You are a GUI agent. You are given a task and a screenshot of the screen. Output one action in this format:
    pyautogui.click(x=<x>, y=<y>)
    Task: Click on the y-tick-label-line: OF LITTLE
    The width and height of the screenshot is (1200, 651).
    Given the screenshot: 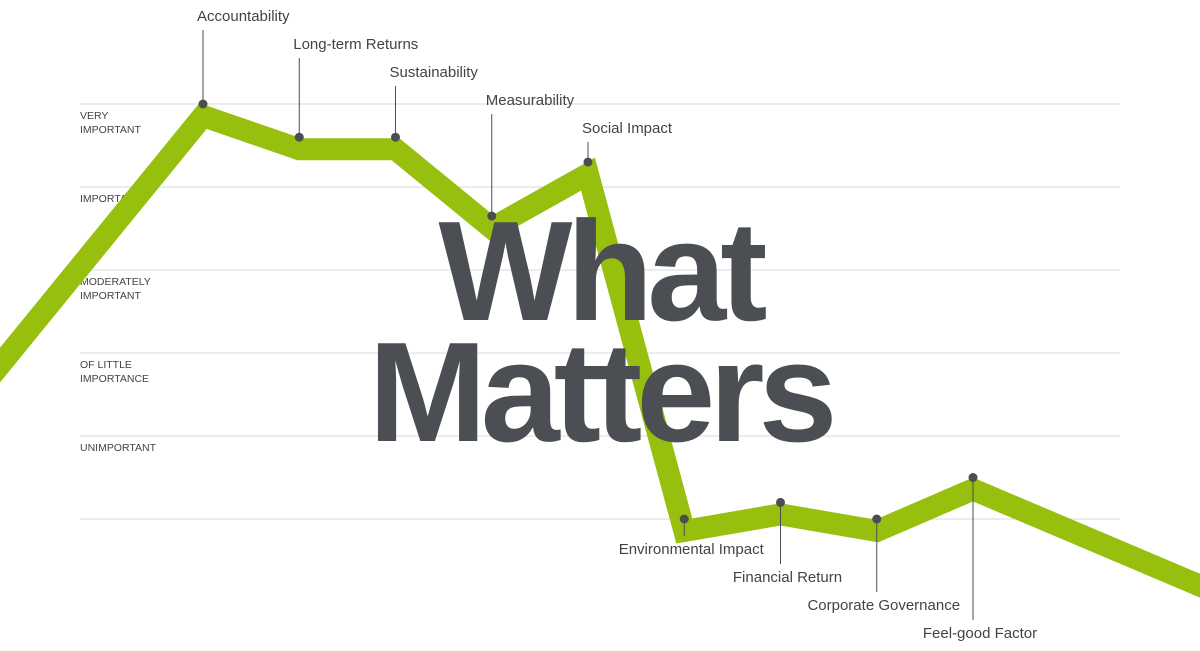 What is the action you would take?
    pyautogui.click(x=106, y=365)
    